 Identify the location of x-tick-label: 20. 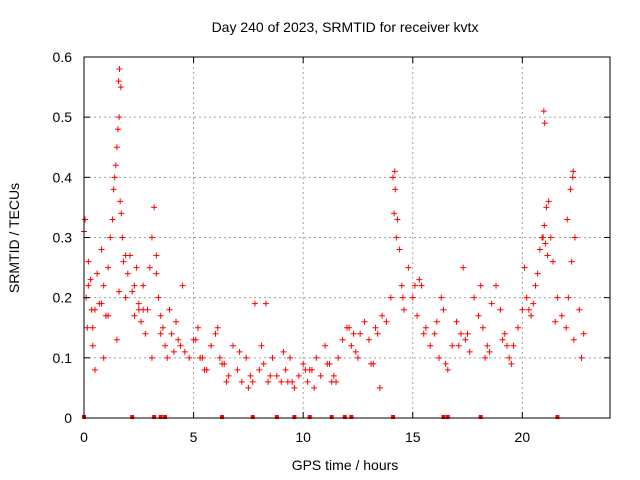
(523, 437).